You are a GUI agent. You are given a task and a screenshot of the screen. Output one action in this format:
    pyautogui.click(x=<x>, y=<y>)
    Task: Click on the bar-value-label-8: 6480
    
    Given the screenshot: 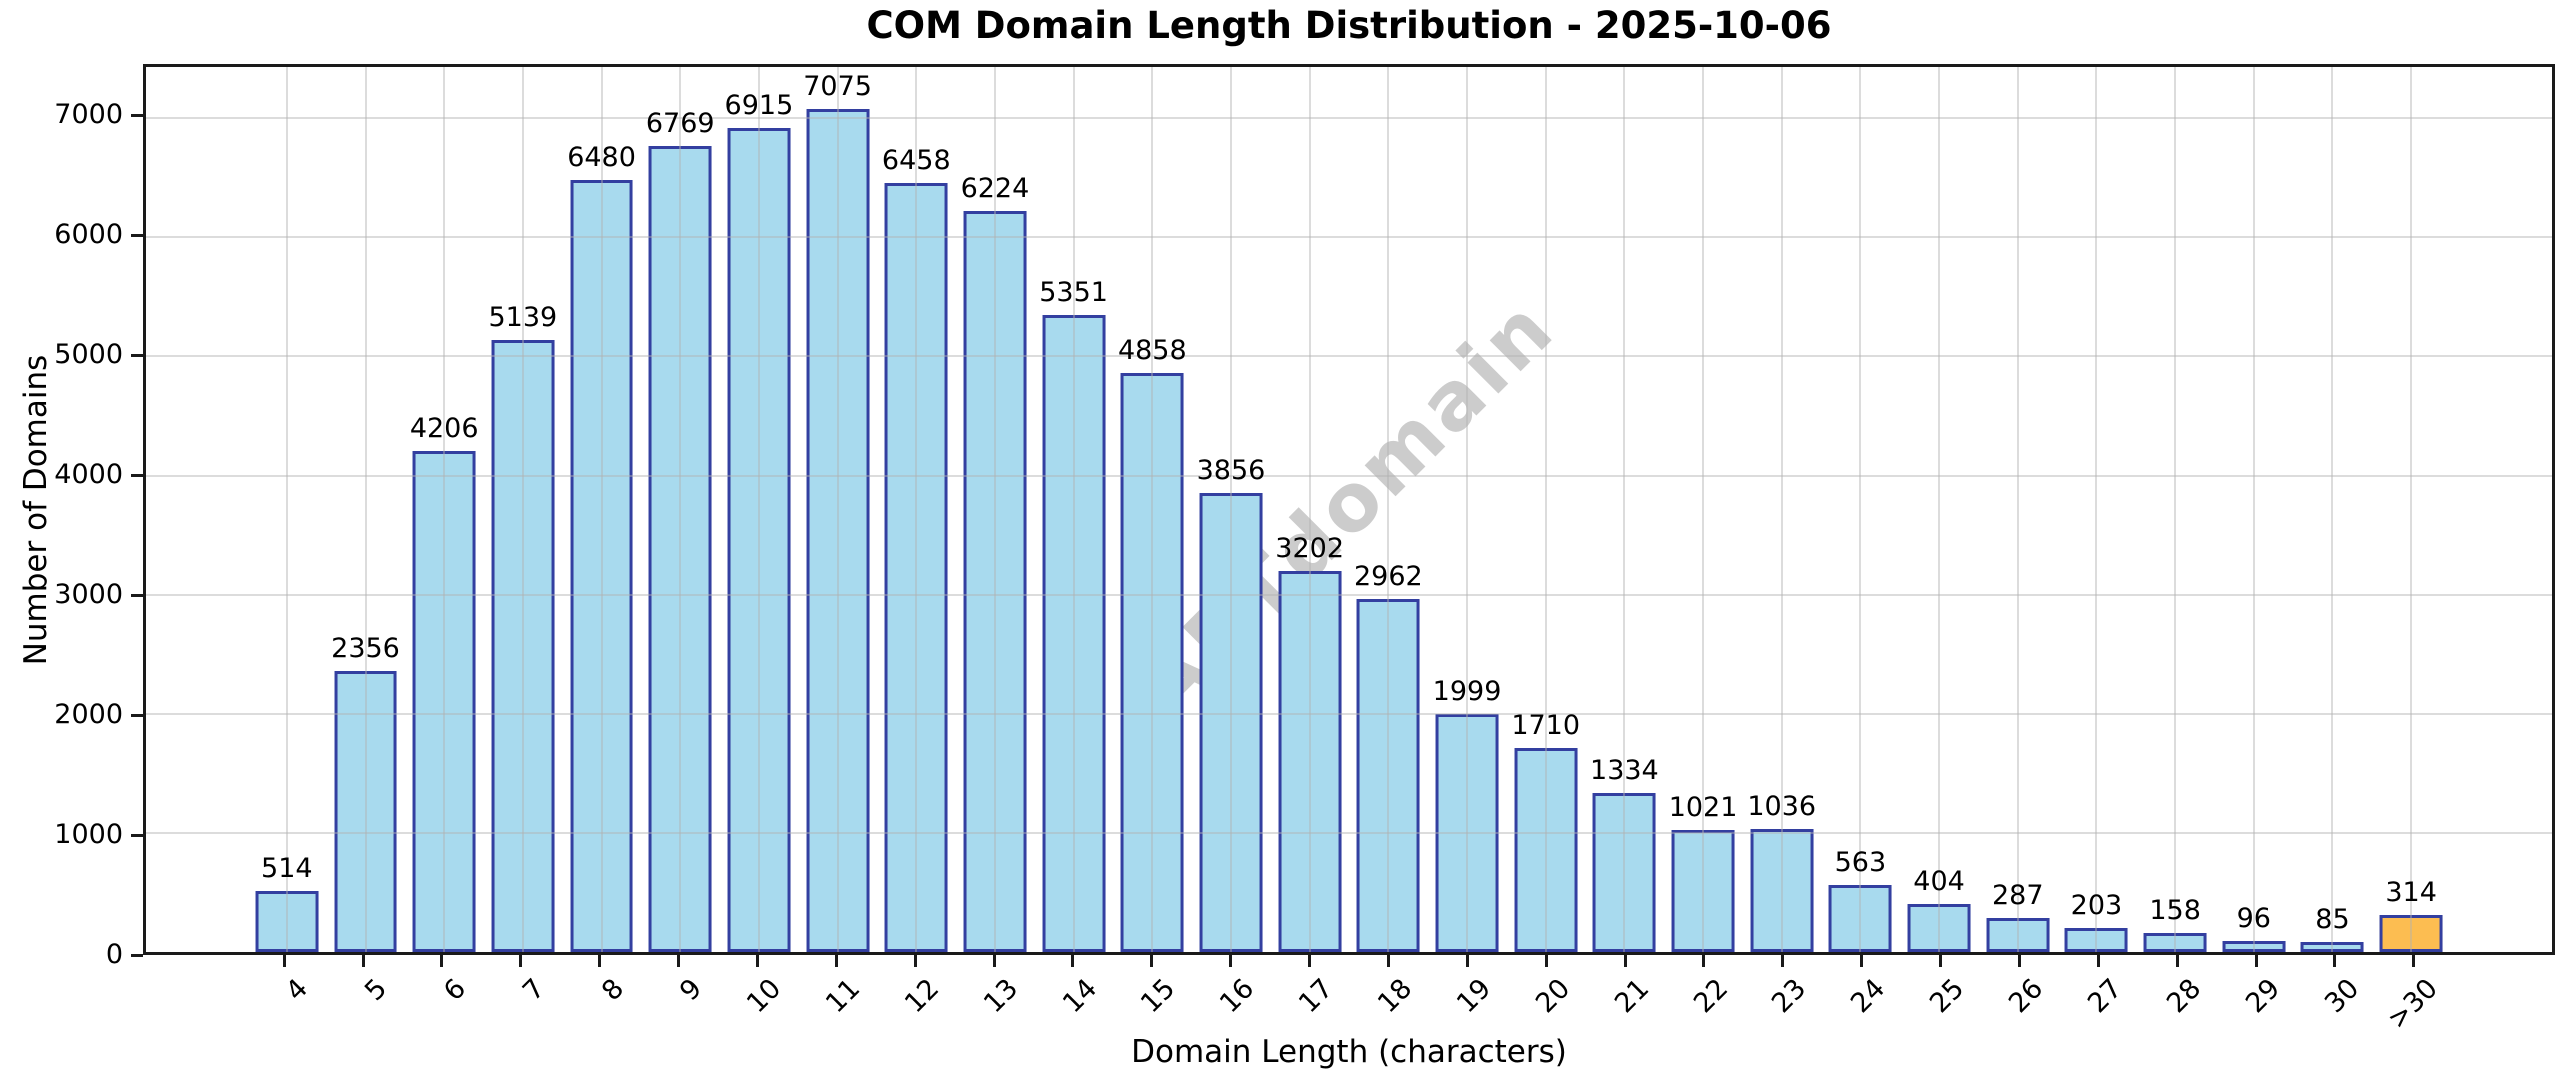 What is the action you would take?
    pyautogui.click(x=601, y=158)
    